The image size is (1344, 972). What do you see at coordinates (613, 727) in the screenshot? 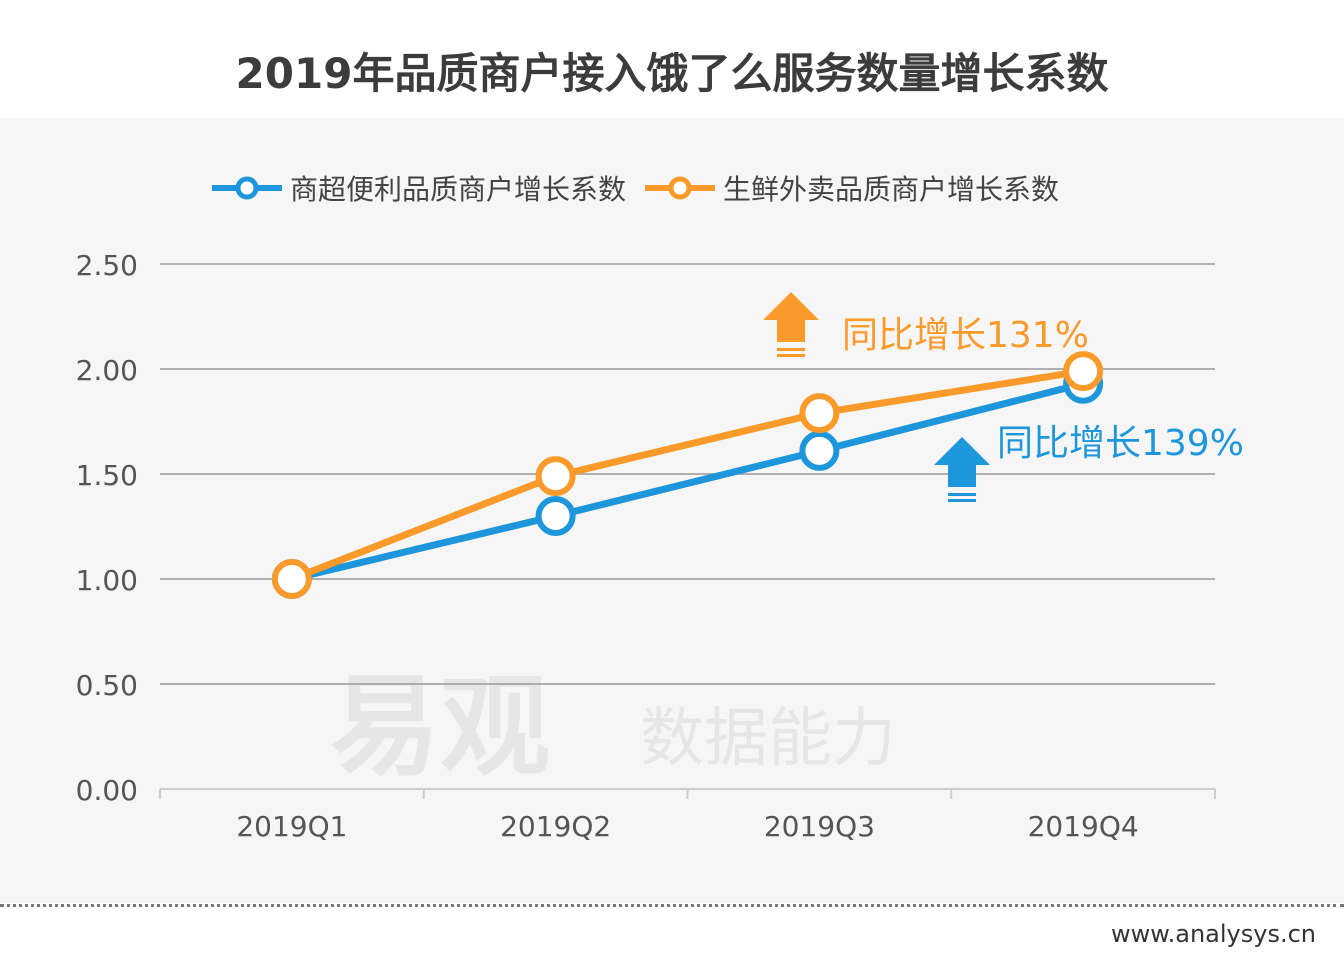
I see `watermark: 易观 数据能力` at bounding box center [613, 727].